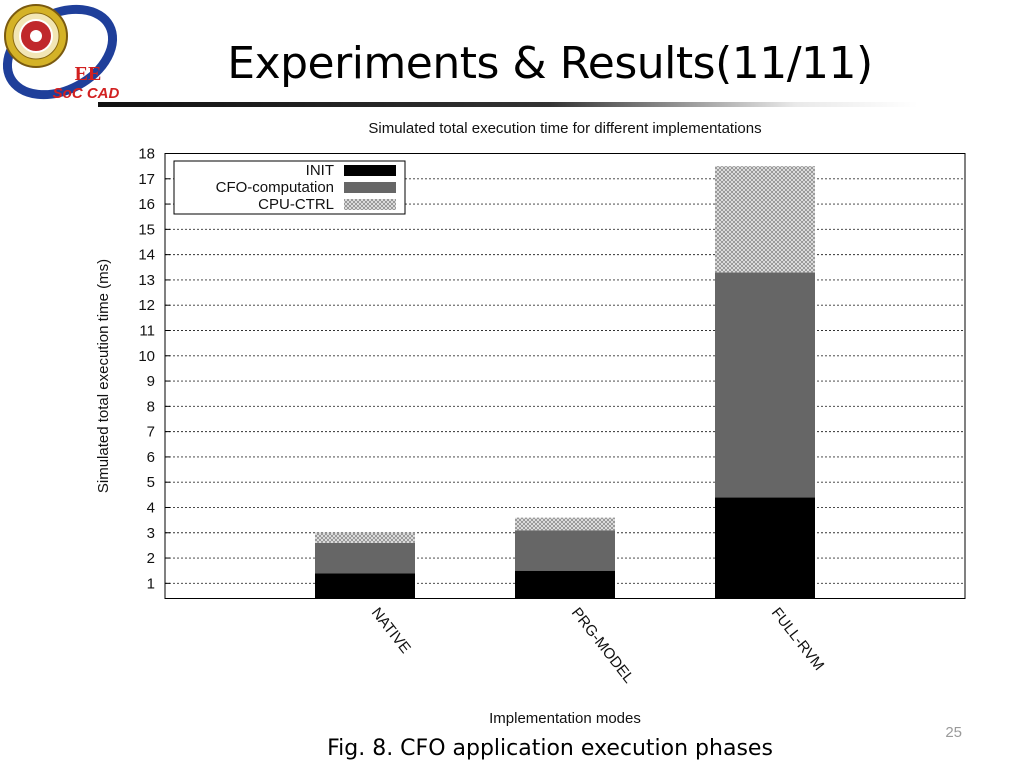 The height and width of the screenshot is (768, 1024). What do you see at coordinates (565, 584) in the screenshot?
I see `bar-prg-model-init` at bounding box center [565, 584].